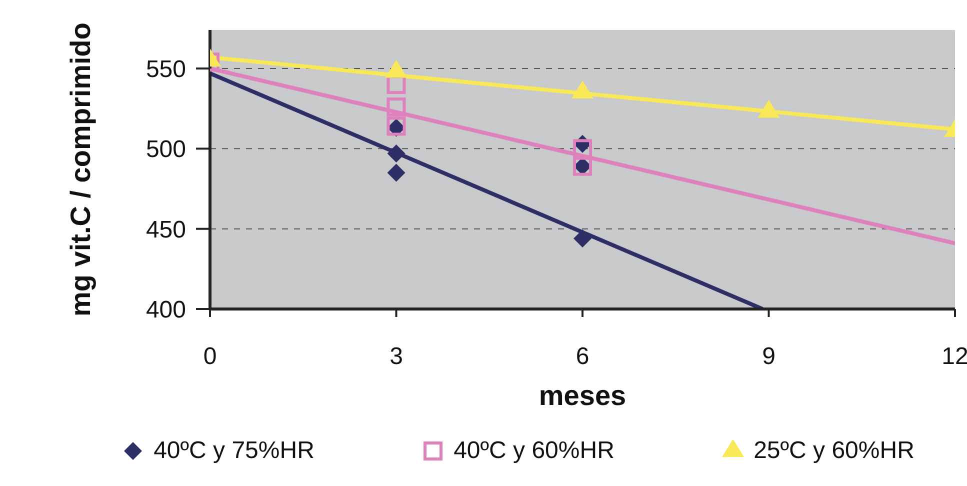  What do you see at coordinates (80, 169) in the screenshot?
I see `y-axis-title: mg vit.C / comprimido` at bounding box center [80, 169].